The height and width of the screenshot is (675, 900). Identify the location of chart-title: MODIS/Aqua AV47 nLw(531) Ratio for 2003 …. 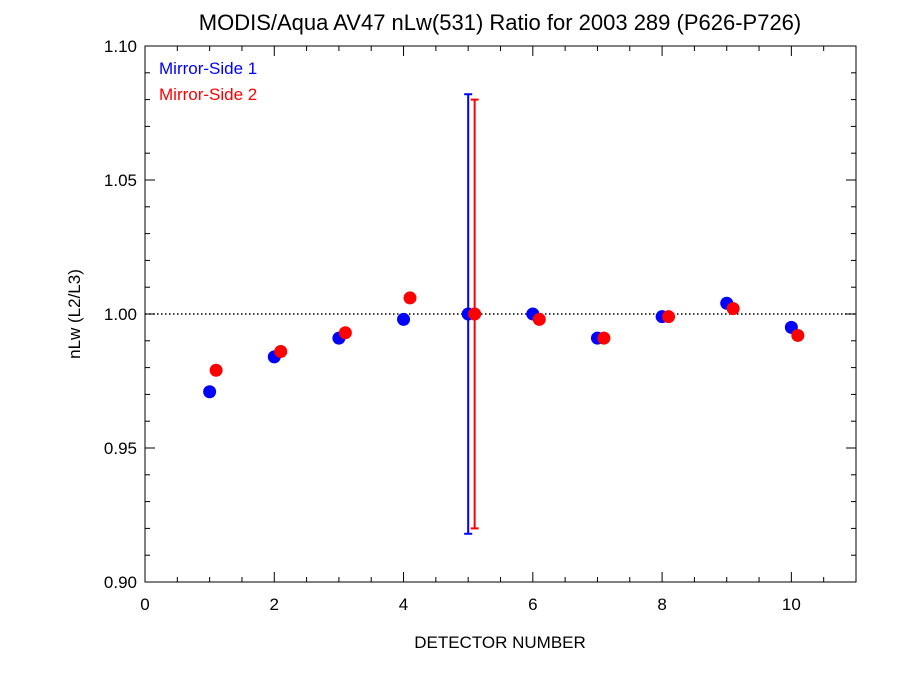
(500, 22).